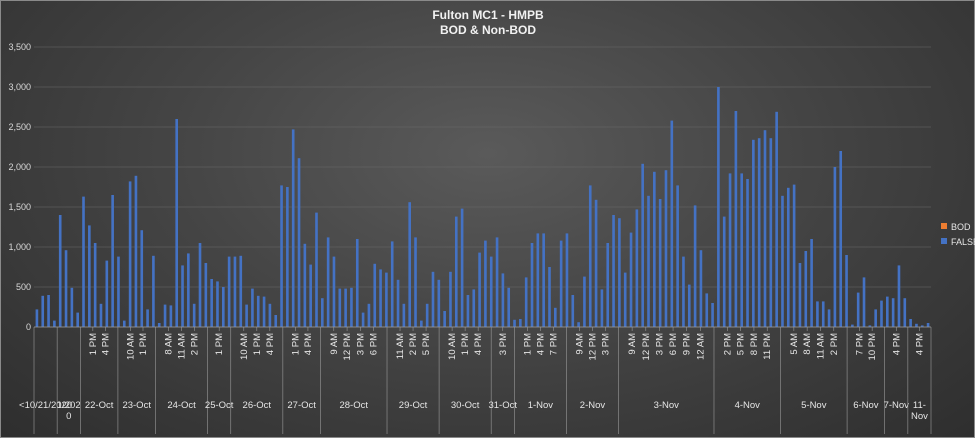 This screenshot has width=975, height=444. Describe the element at coordinates (754, 344) in the screenshot. I see `x-tick-label: 8 PM` at that location.